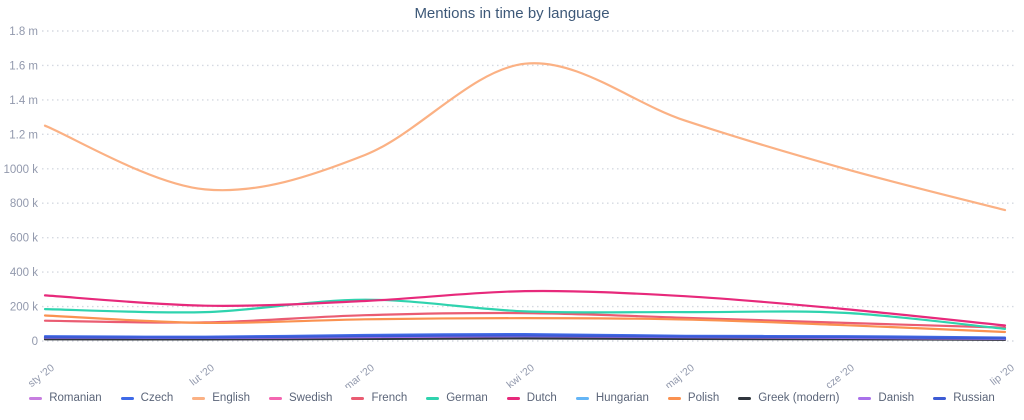 The height and width of the screenshot is (420, 1024). What do you see at coordinates (359, 375) in the screenshot?
I see `x-axis-tick-label: mar '20` at bounding box center [359, 375].